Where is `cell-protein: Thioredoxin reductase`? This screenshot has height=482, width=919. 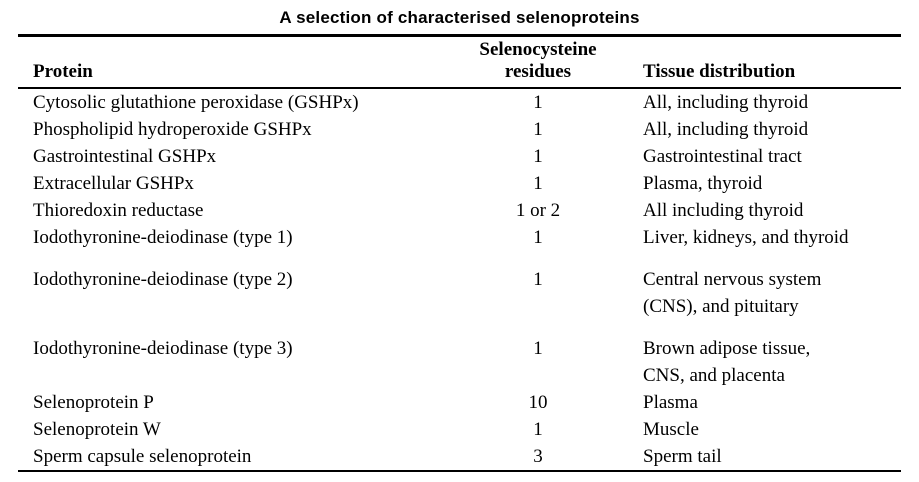 cell-protein: Thioredoxin reductase is located at coordinates (118, 210).